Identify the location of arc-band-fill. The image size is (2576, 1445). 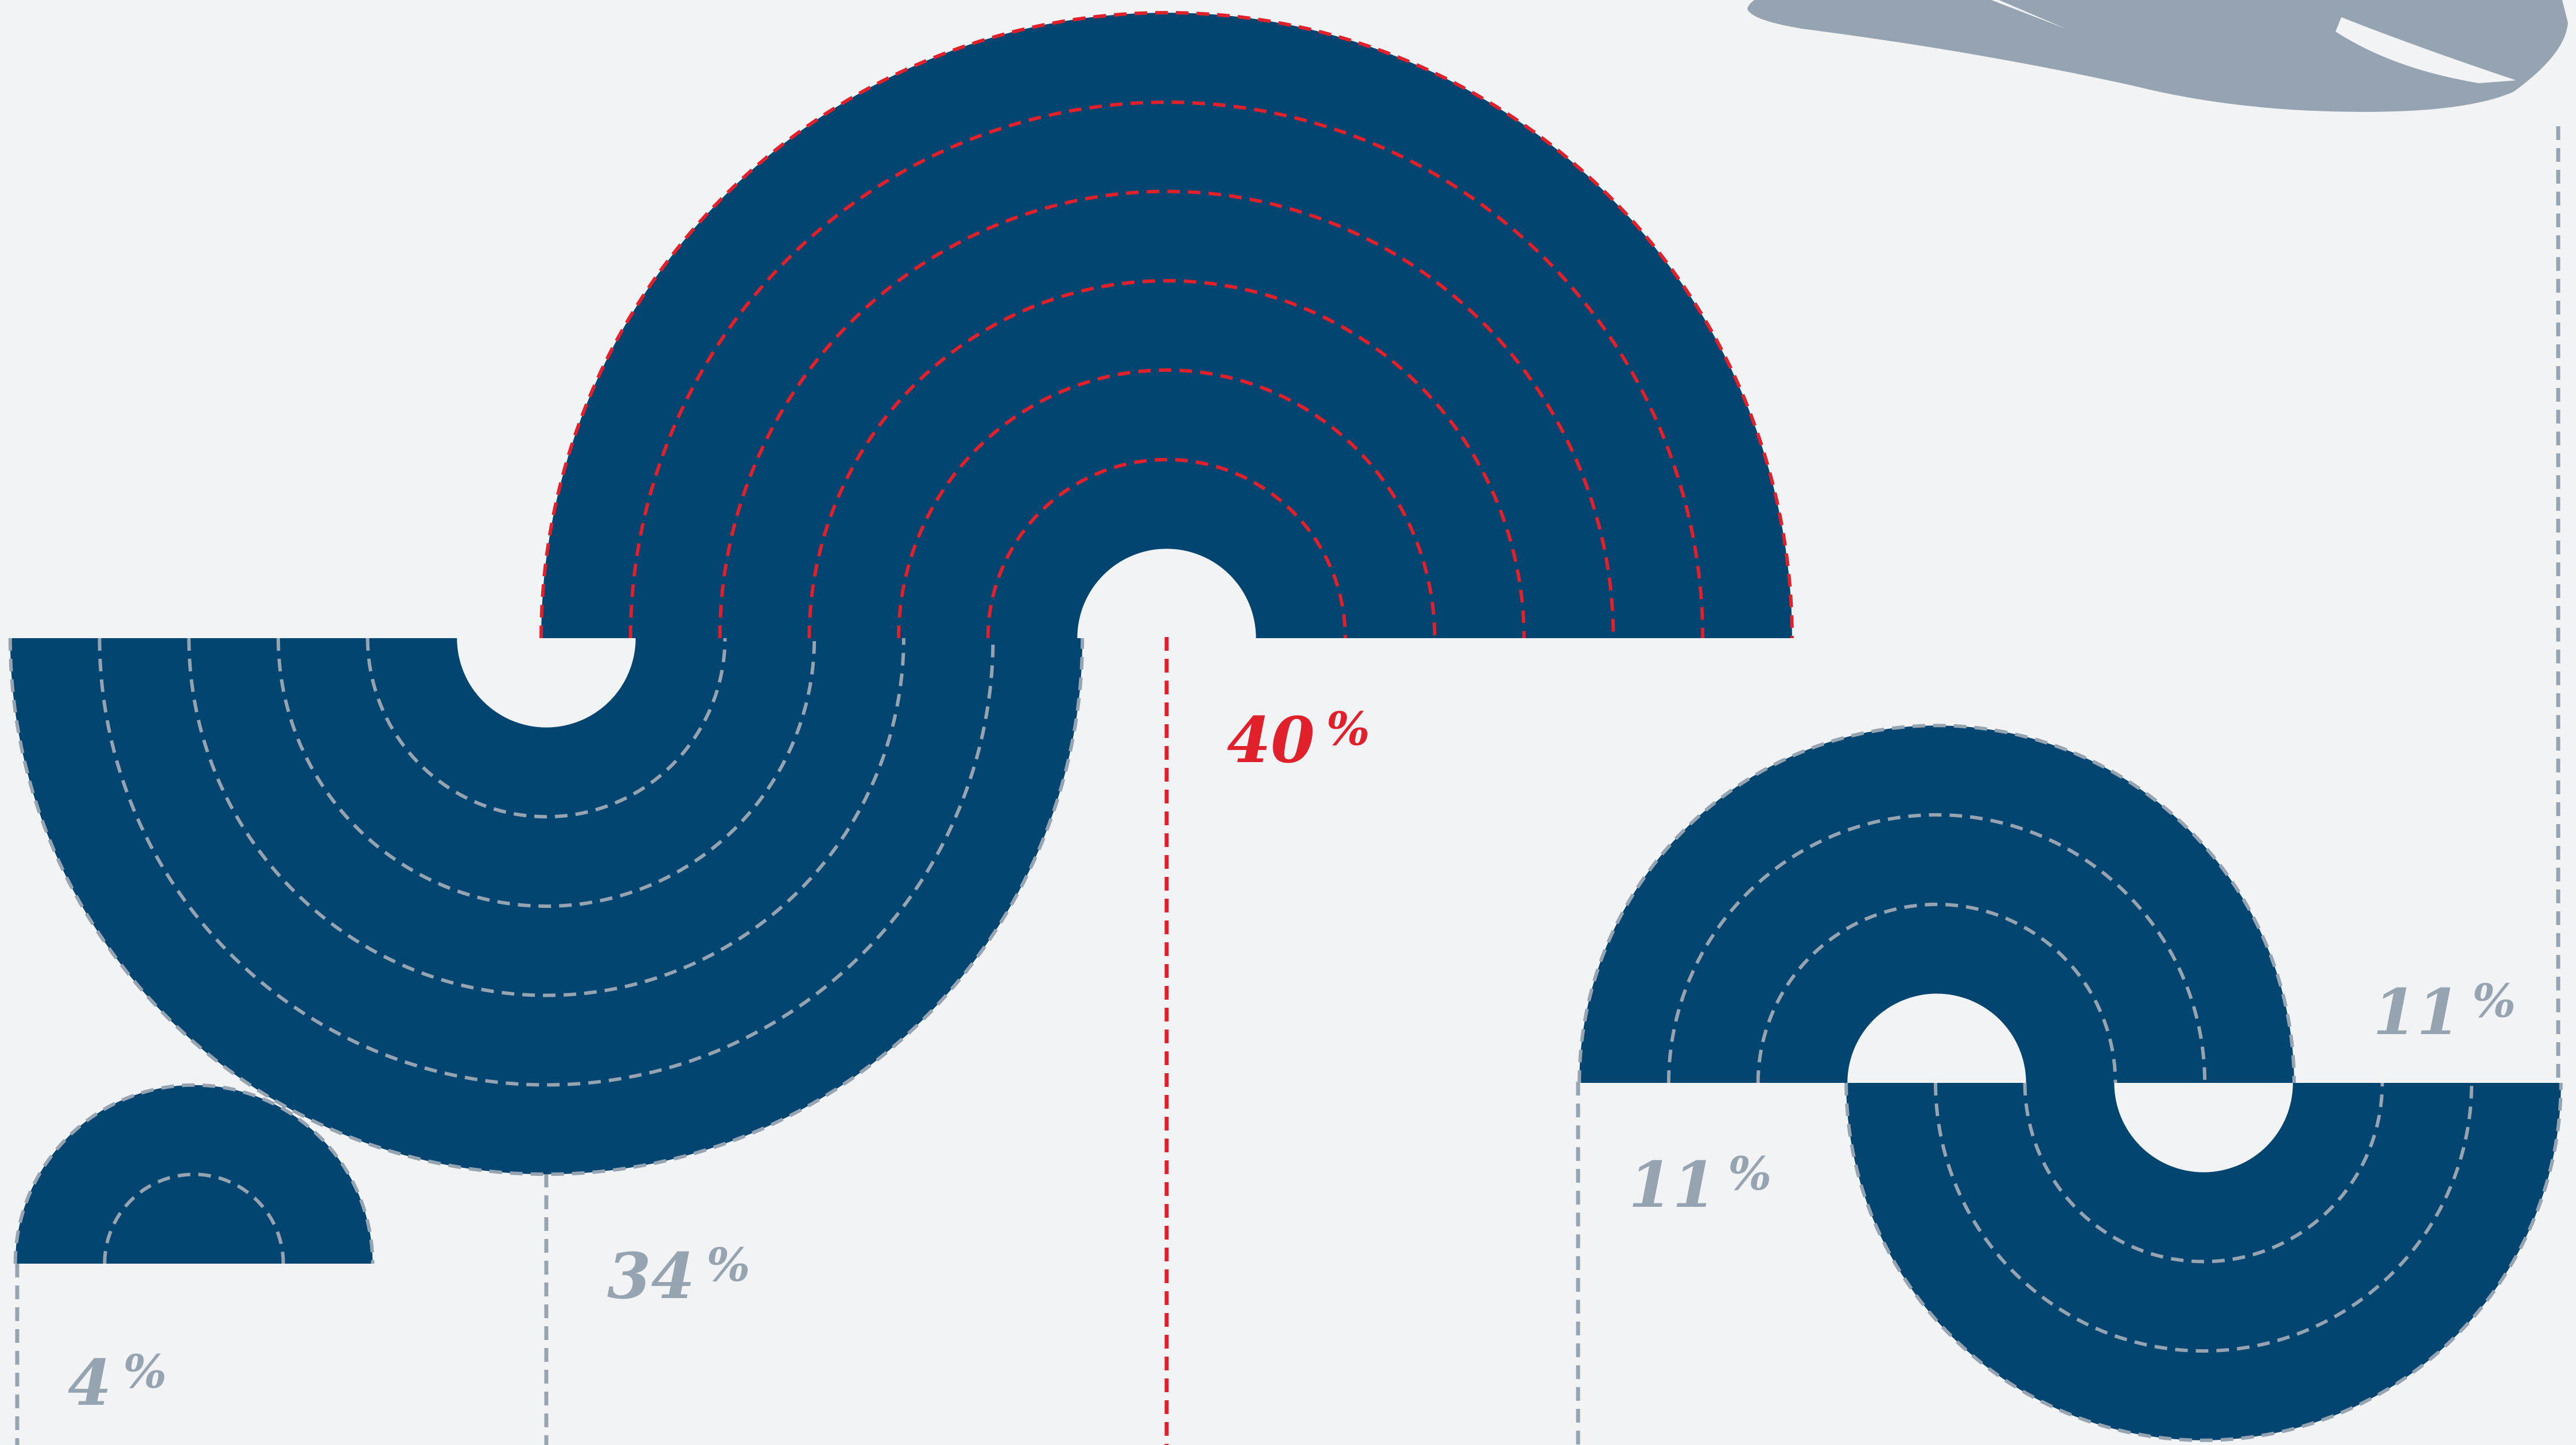
(194, 1174).